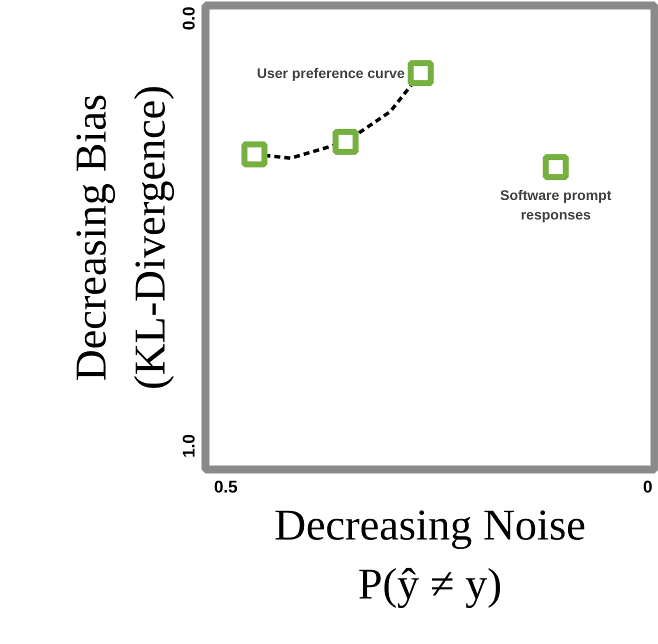 The width and height of the screenshot is (658, 644). Describe the element at coordinates (189, 446) in the screenshot. I see `y-tick-label: 1.0` at that location.